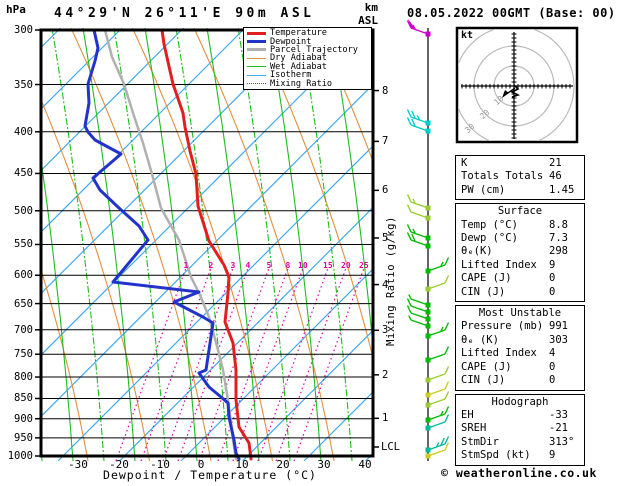 The image size is (629, 486). I want to click on altitude-tick-label: 3, so click(385, 330).